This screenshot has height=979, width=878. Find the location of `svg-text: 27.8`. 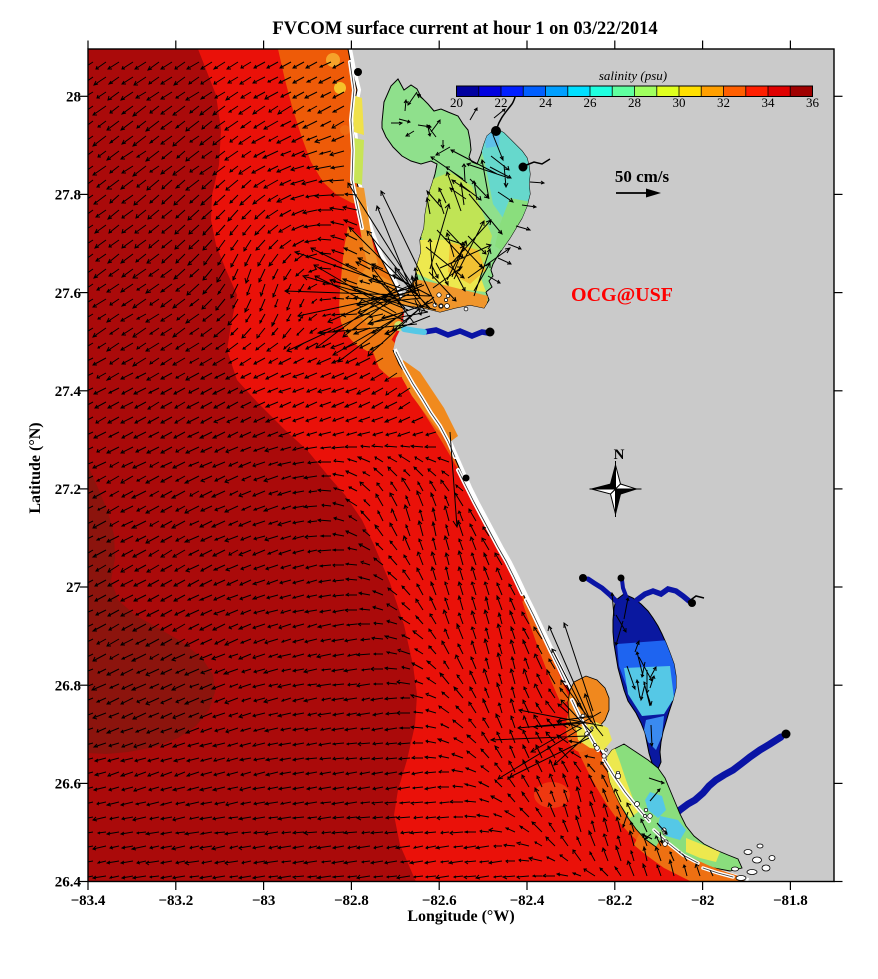

svg-text: 27.8 is located at coordinates (68, 196).